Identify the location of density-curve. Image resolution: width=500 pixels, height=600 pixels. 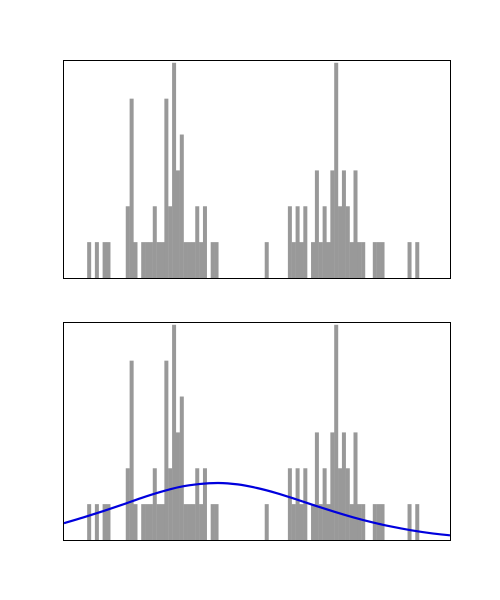
(257, 509).